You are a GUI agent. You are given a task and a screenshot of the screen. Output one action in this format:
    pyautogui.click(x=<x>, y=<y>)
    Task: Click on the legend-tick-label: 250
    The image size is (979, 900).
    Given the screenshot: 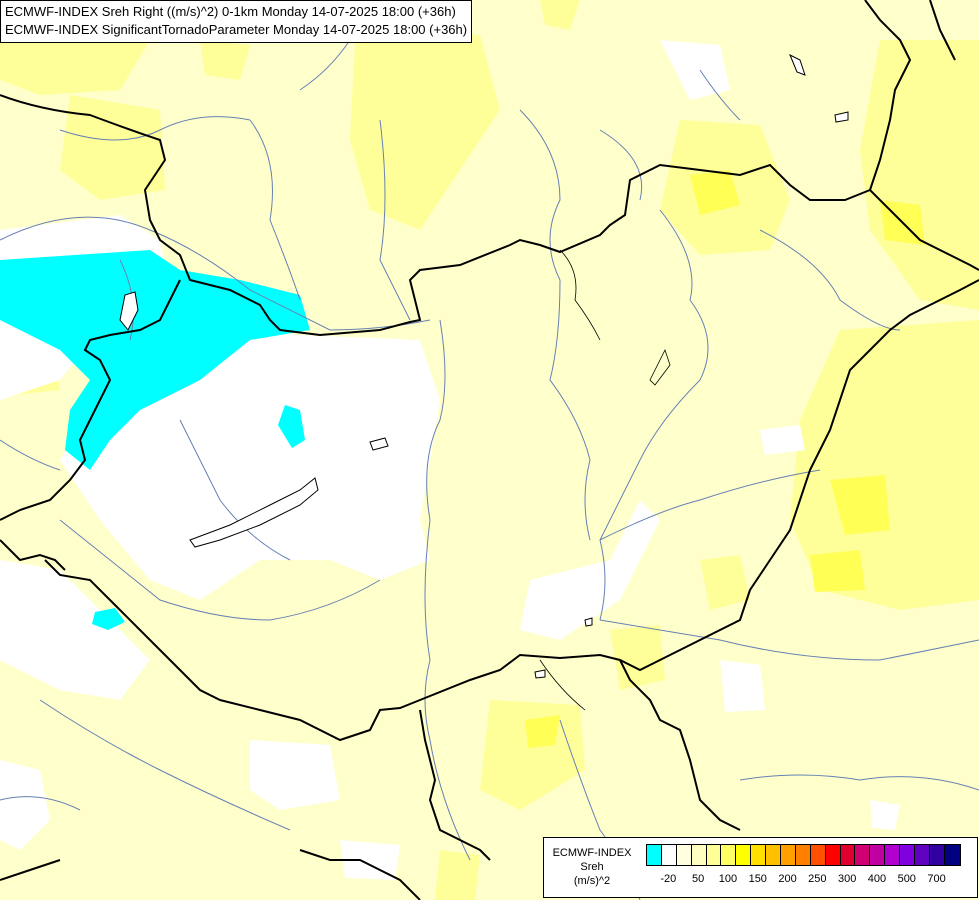 What is the action you would take?
    pyautogui.click(x=817, y=879)
    